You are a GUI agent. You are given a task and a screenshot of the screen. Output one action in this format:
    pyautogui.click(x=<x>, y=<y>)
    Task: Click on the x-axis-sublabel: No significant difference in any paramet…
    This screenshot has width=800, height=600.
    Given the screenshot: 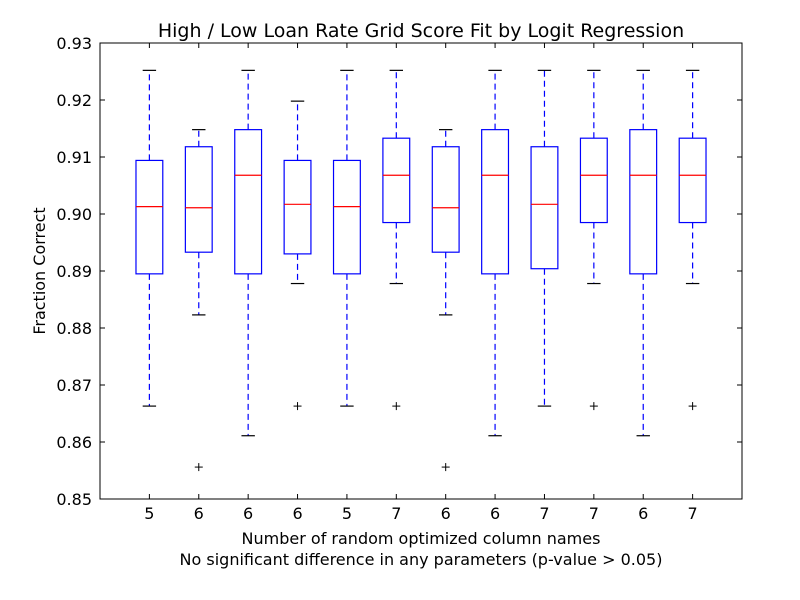 What is the action you would take?
    pyautogui.click(x=421, y=559)
    